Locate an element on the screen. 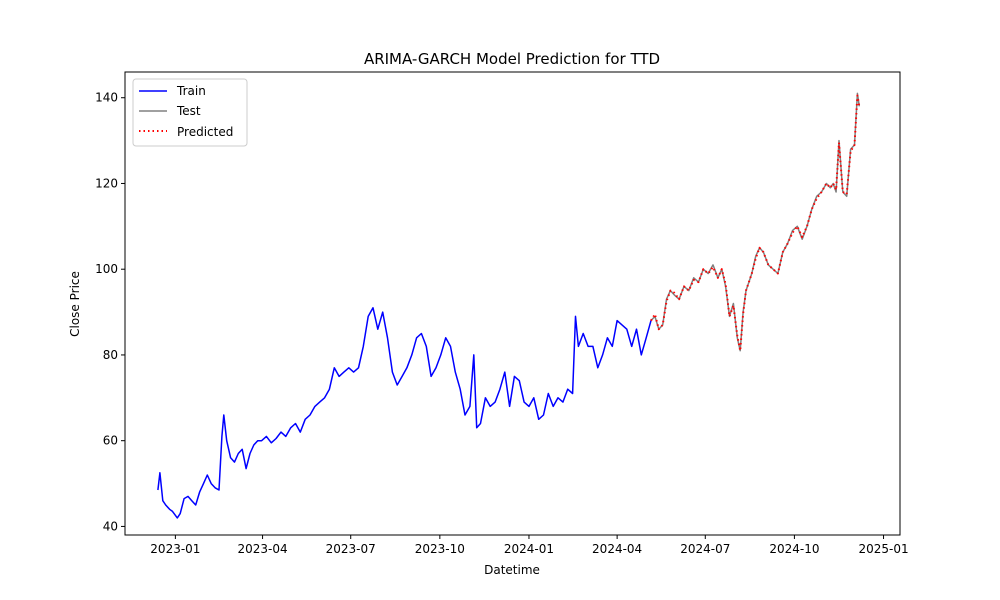 This screenshot has height=600, width=1000. y-tick-label: 100 is located at coordinates (106, 269).